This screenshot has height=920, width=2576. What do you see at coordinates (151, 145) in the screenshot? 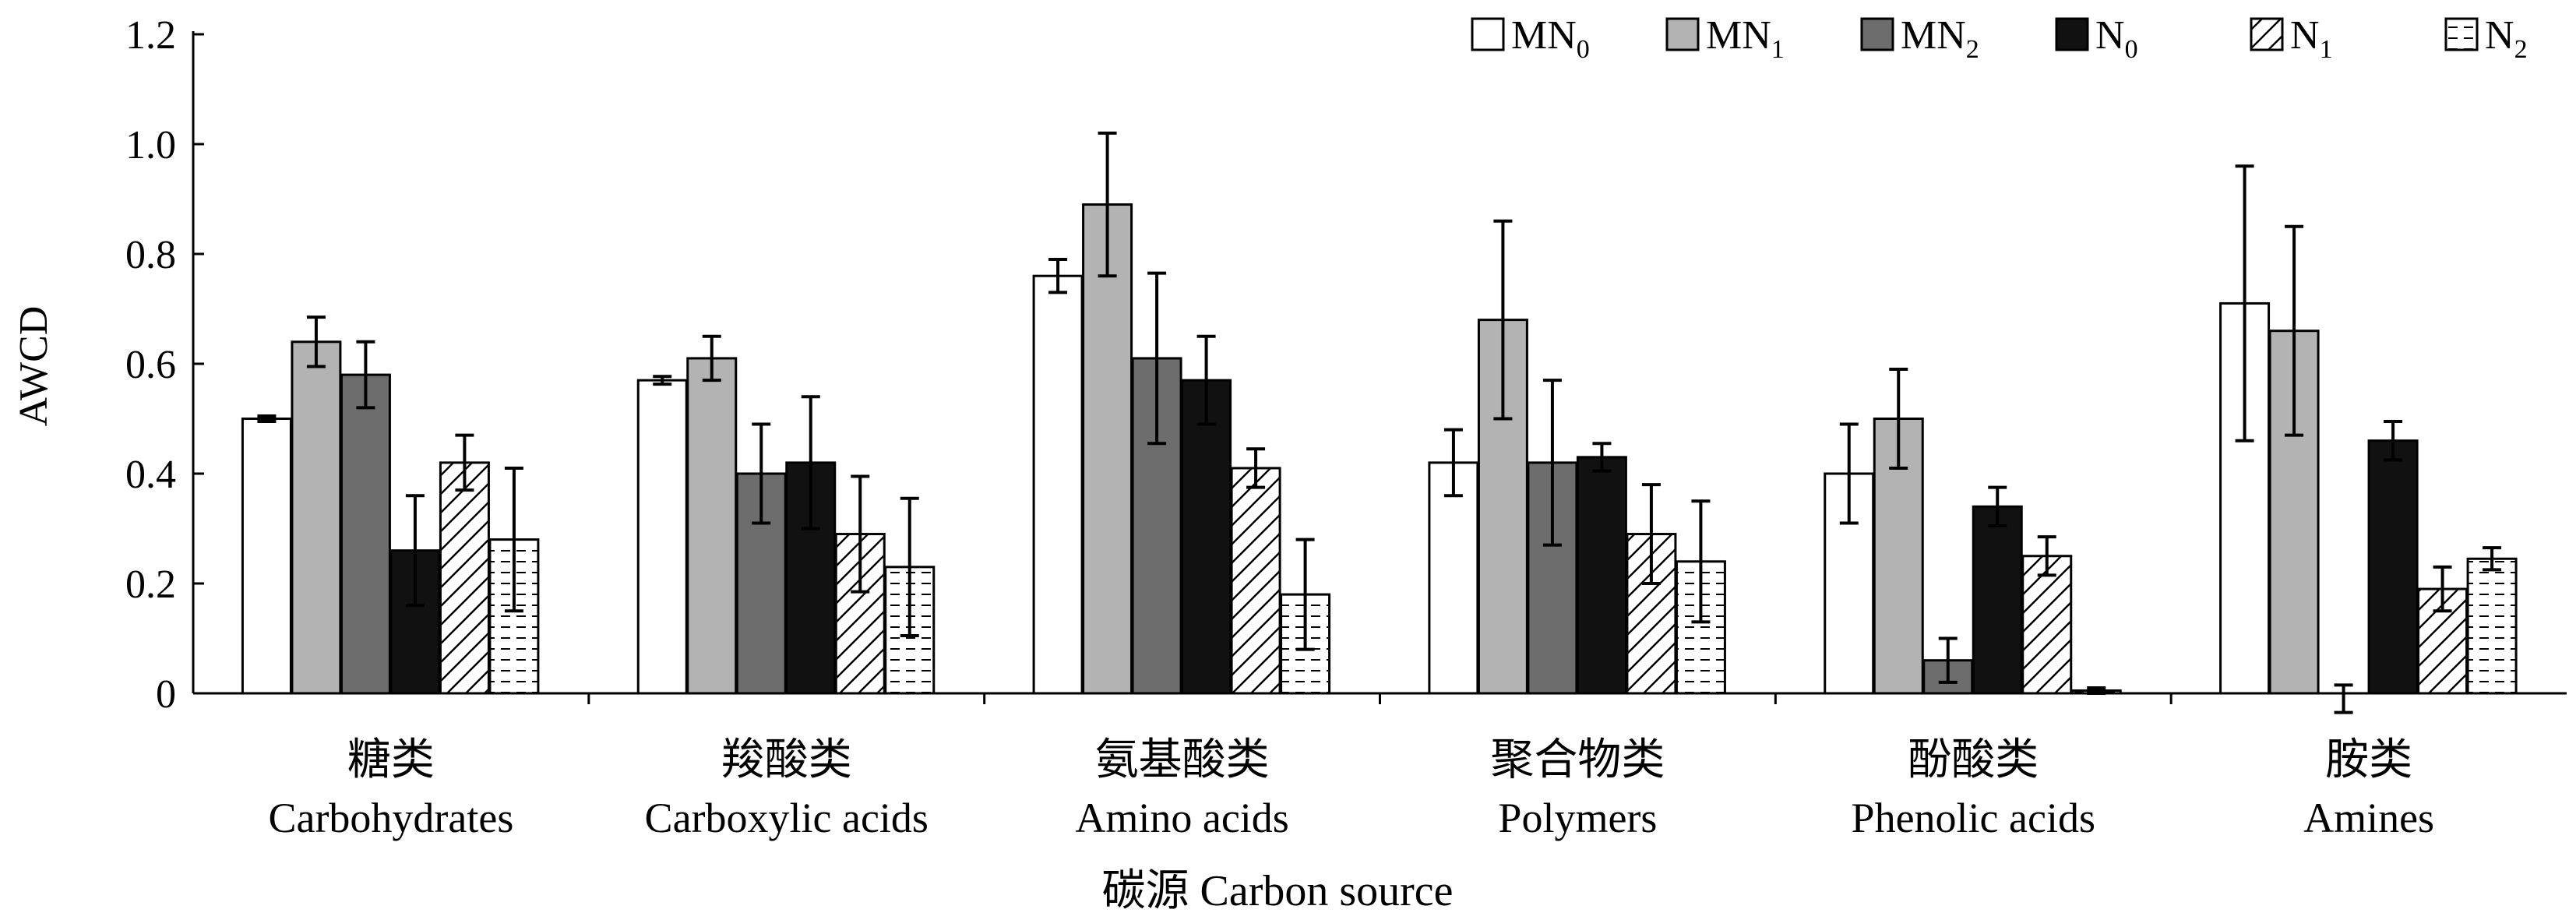
I see `y-tick-label: 1.0` at bounding box center [151, 145].